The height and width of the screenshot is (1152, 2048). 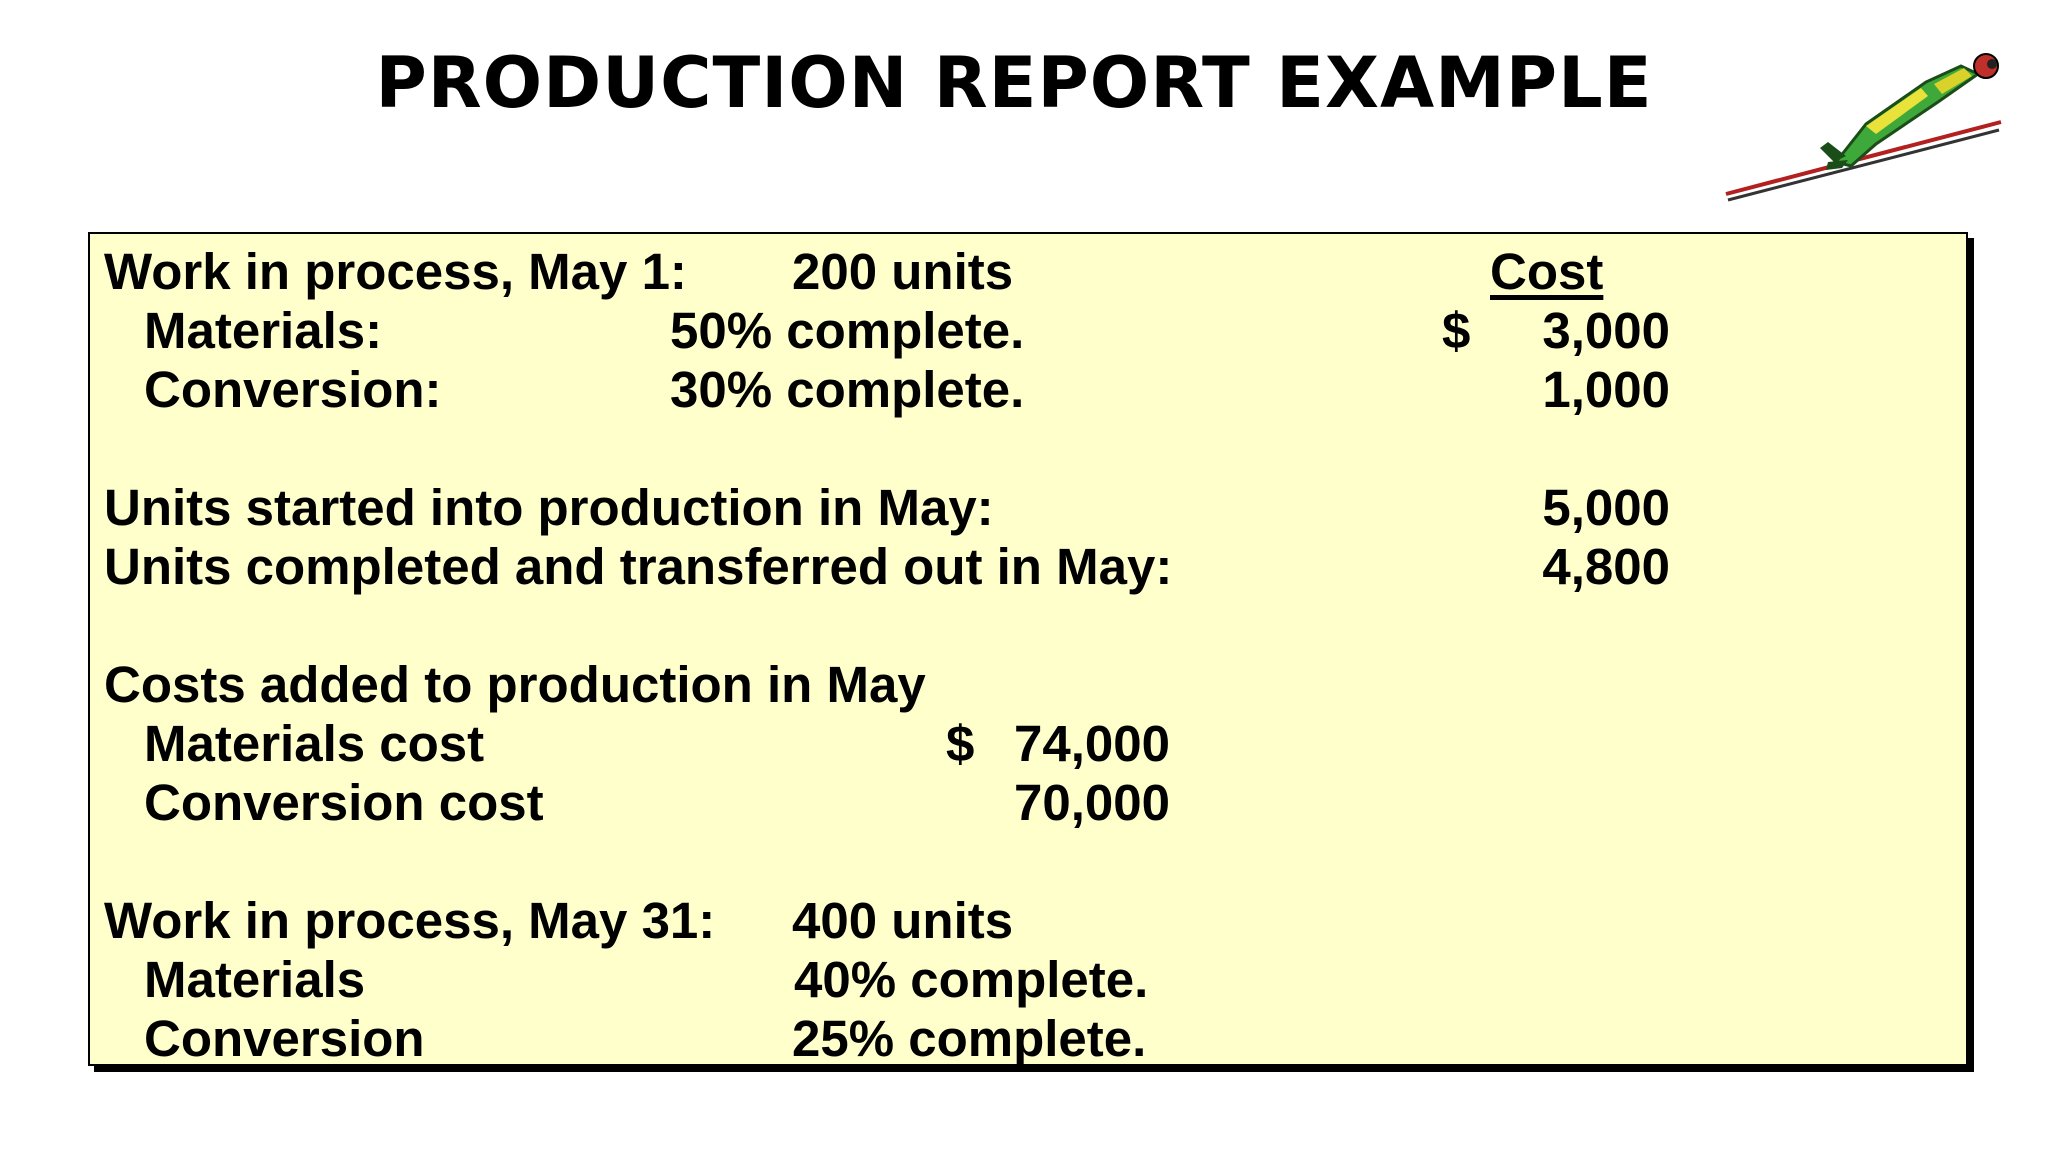 What do you see at coordinates (903, 920) in the screenshot?
I see `wip-end-units: 400 units` at bounding box center [903, 920].